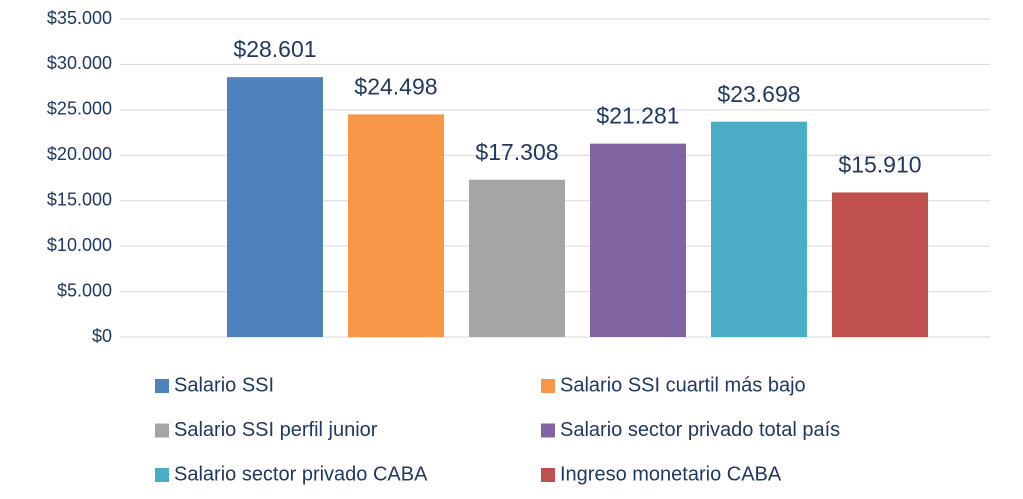  I want to click on y-tick-label: $30.000, so click(79, 63).